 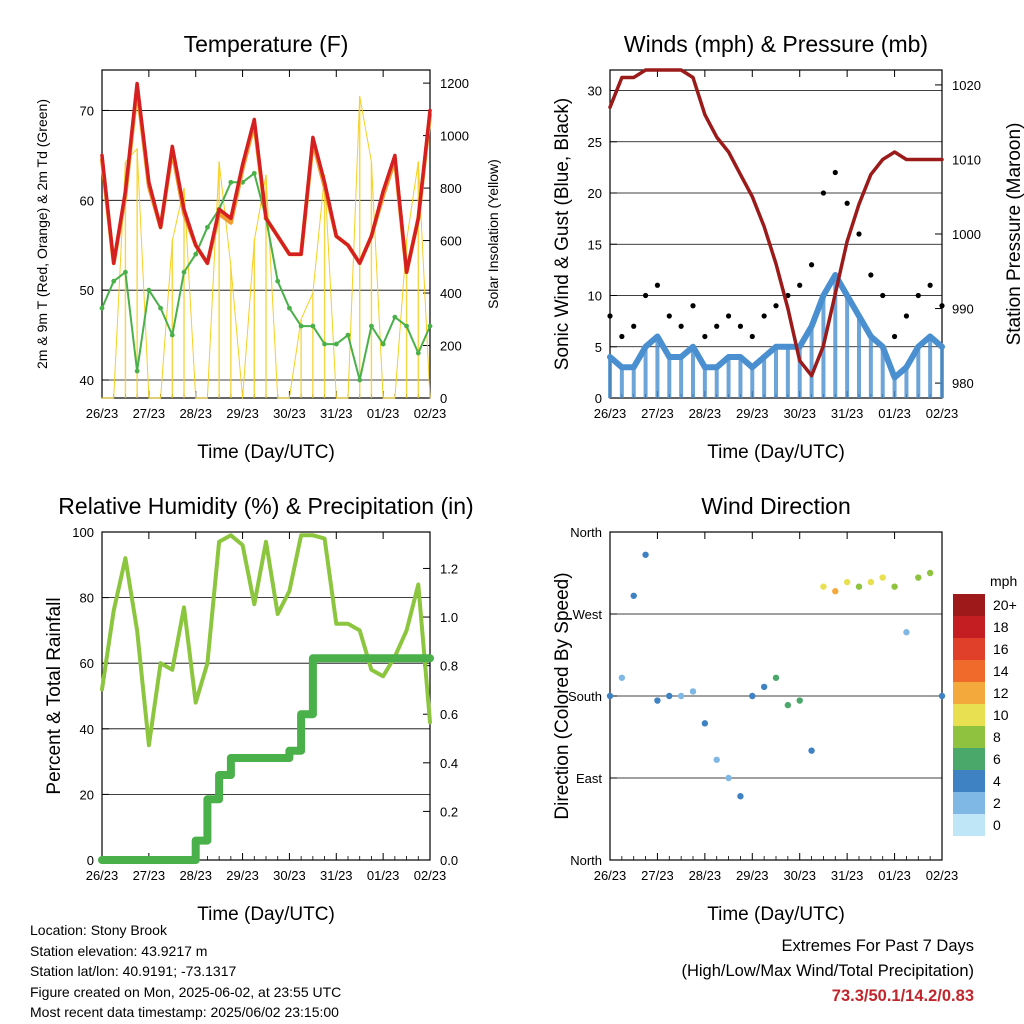 What do you see at coordinates (963, 309) in the screenshot?
I see `y2-tick-label: 990` at bounding box center [963, 309].